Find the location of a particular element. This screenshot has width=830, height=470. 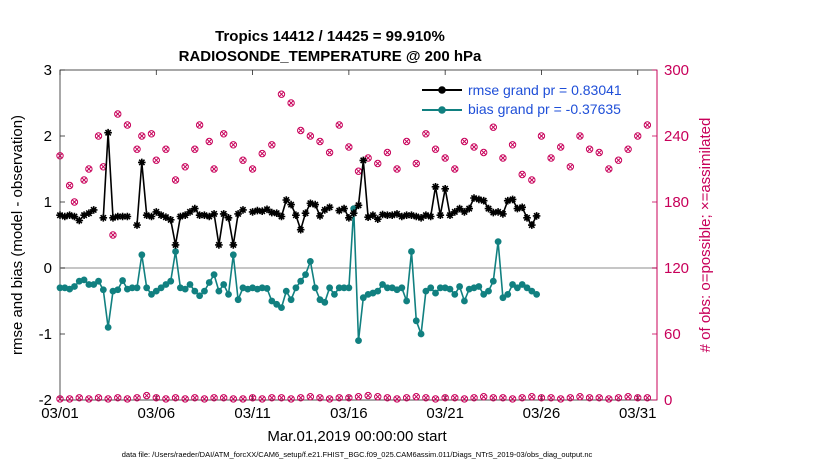

obs-count-low-series is located at coordinates (354, 397).